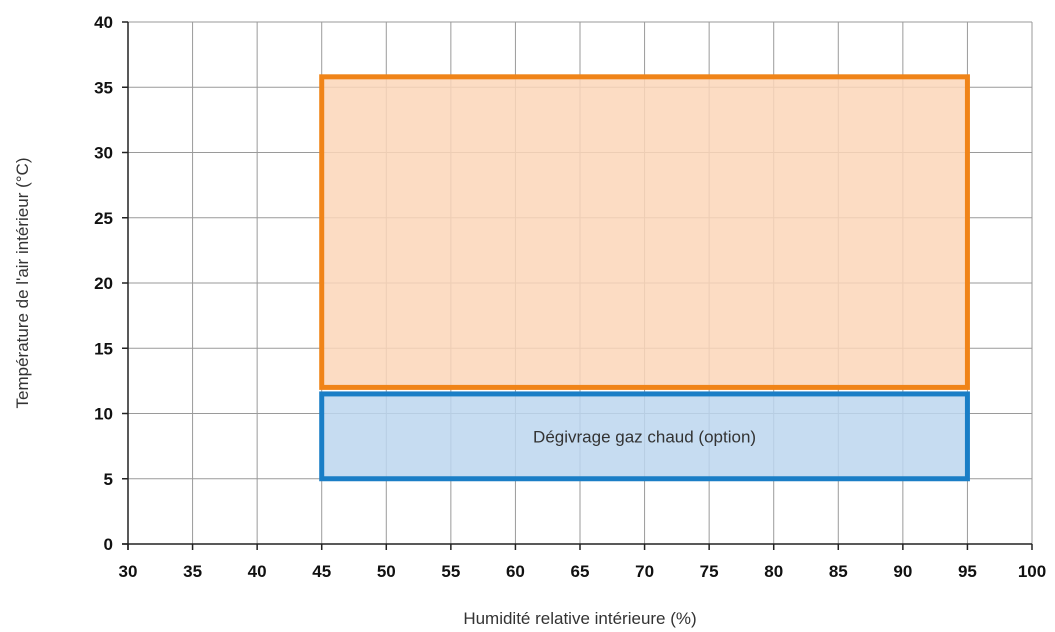 This screenshot has height=632, width=1055. I want to click on x-tick-label-6: 60, so click(515, 571).